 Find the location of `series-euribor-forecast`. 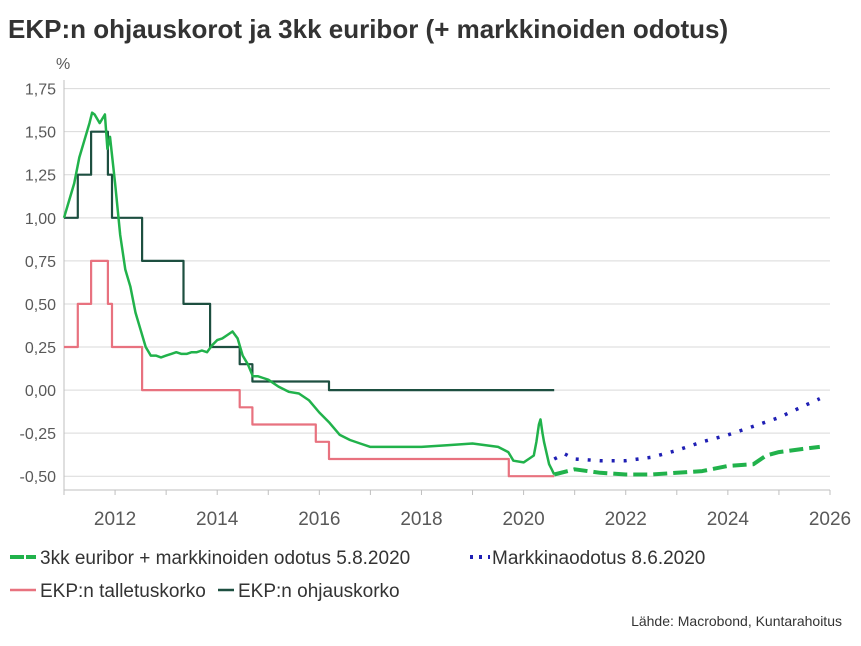

series-euribor-forecast is located at coordinates (687, 460).